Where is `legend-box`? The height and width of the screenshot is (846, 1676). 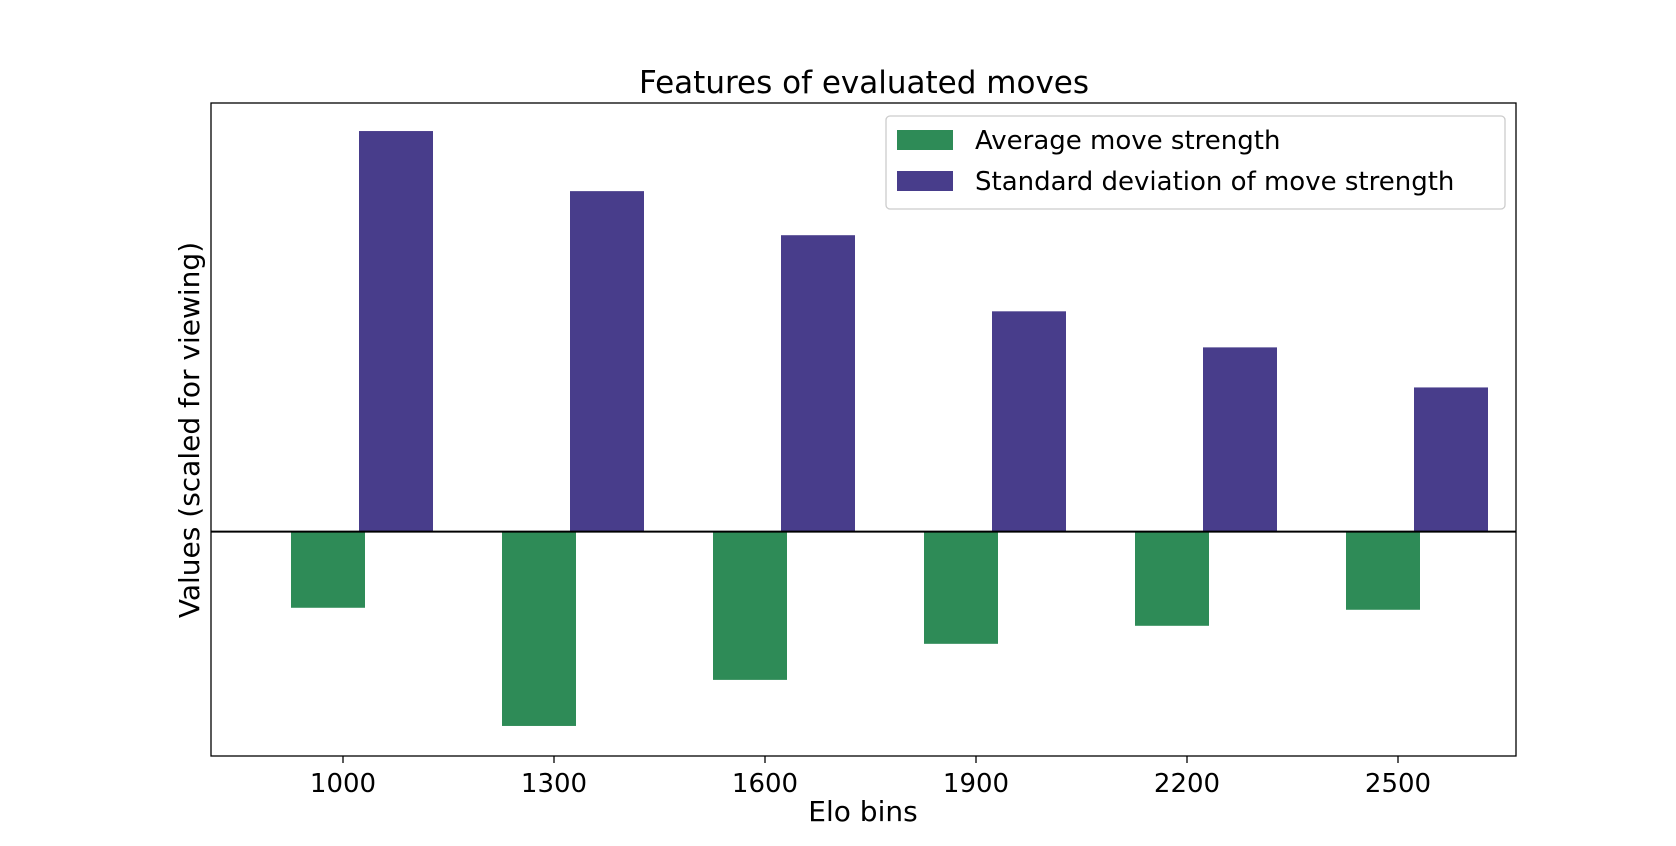 legend-box is located at coordinates (1195, 162).